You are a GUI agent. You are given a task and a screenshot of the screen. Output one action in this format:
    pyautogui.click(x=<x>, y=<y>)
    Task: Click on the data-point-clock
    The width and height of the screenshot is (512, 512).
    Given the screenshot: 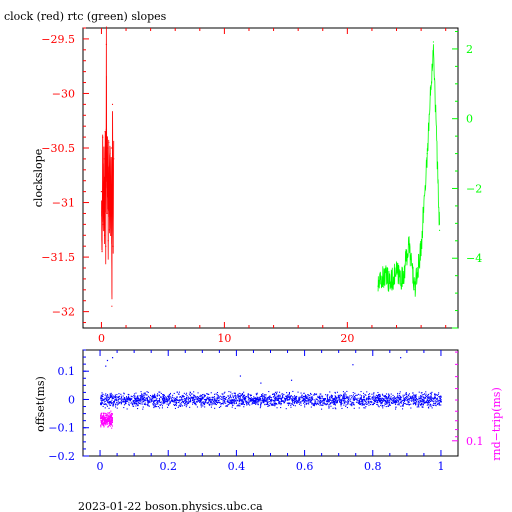 What is the action you would take?
    pyautogui.click(x=104, y=235)
    